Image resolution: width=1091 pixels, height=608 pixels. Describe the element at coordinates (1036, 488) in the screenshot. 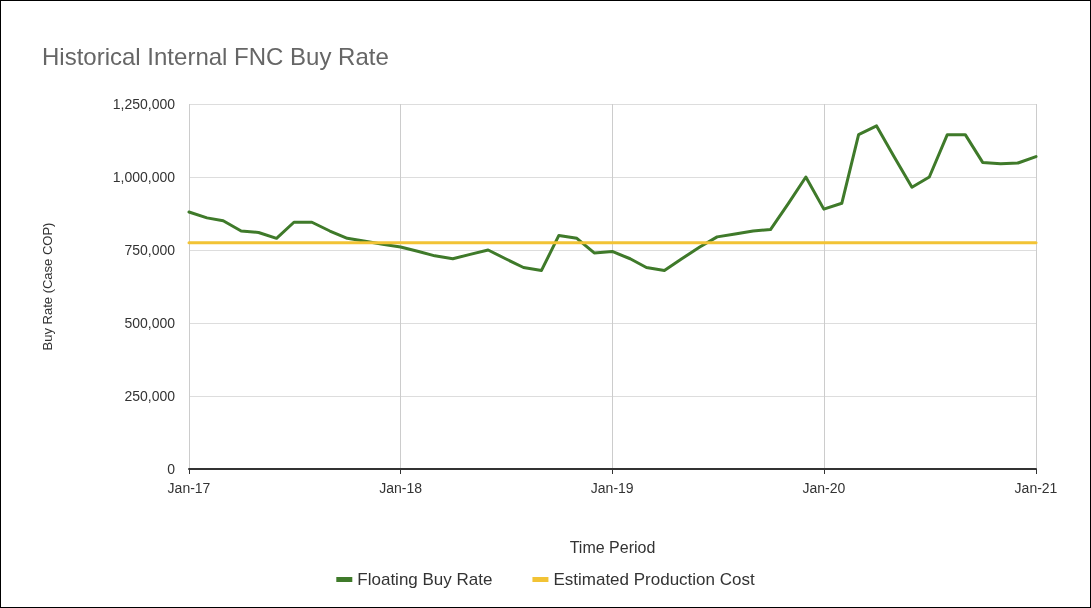

I see `x-tick-label: Jan-21` at that location.